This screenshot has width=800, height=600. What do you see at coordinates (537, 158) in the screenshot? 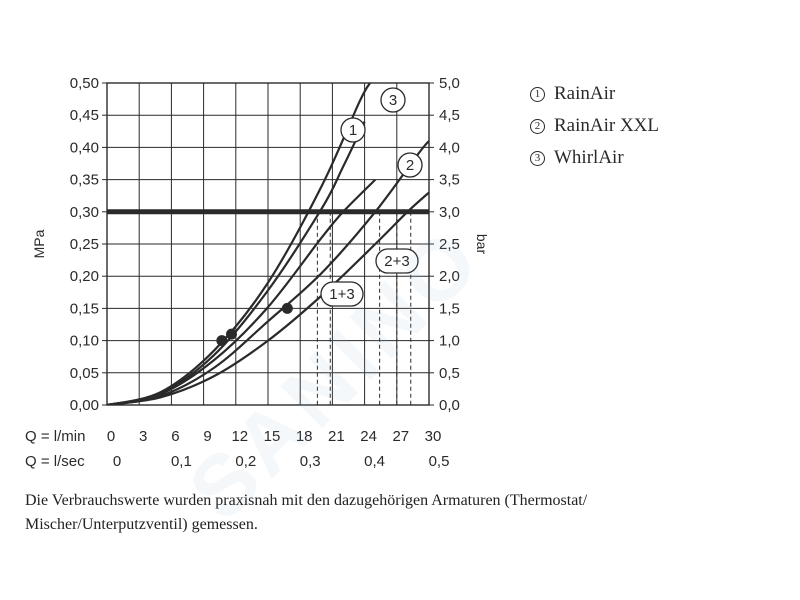
I see `legend-marker: 3` at bounding box center [537, 158].